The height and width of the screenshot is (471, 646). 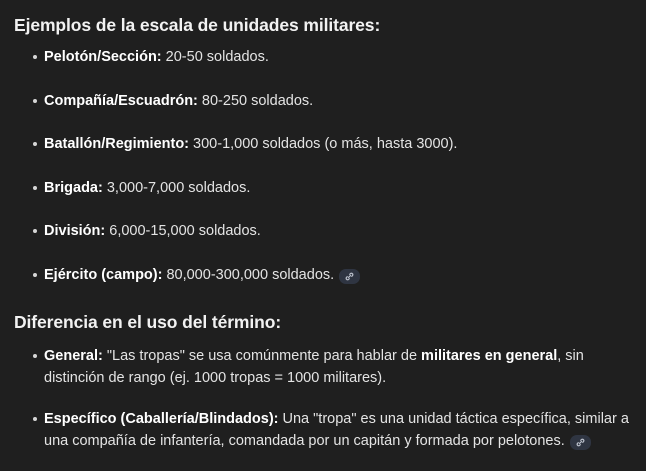 I want to click on list-item-emphasis: militares en general, so click(x=489, y=356).